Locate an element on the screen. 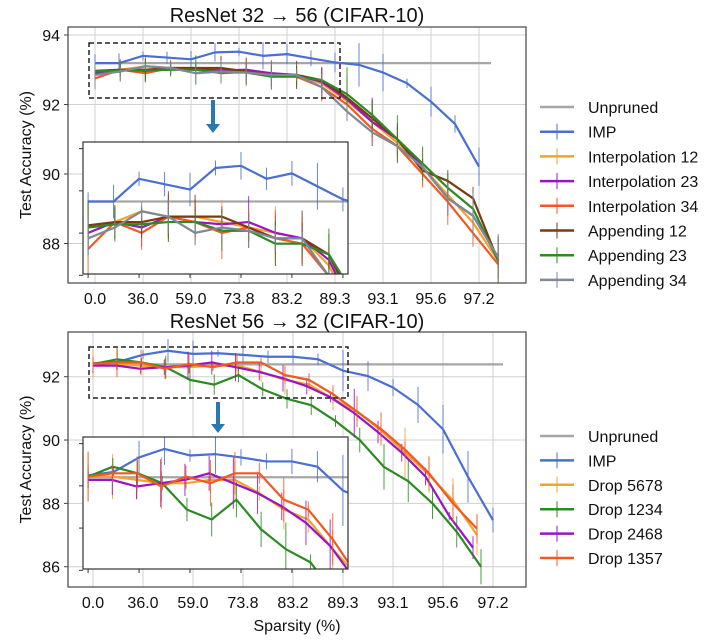 This screenshot has height=642, width=720. legend-label: Appending 23 is located at coordinates (637, 256).